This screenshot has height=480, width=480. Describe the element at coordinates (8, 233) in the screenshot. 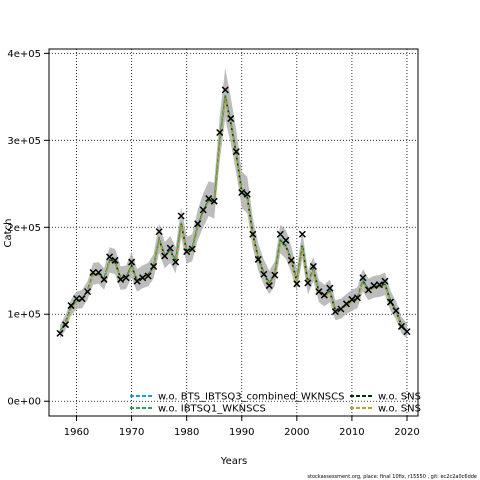

I see `y-axis-title: Catch` at that location.